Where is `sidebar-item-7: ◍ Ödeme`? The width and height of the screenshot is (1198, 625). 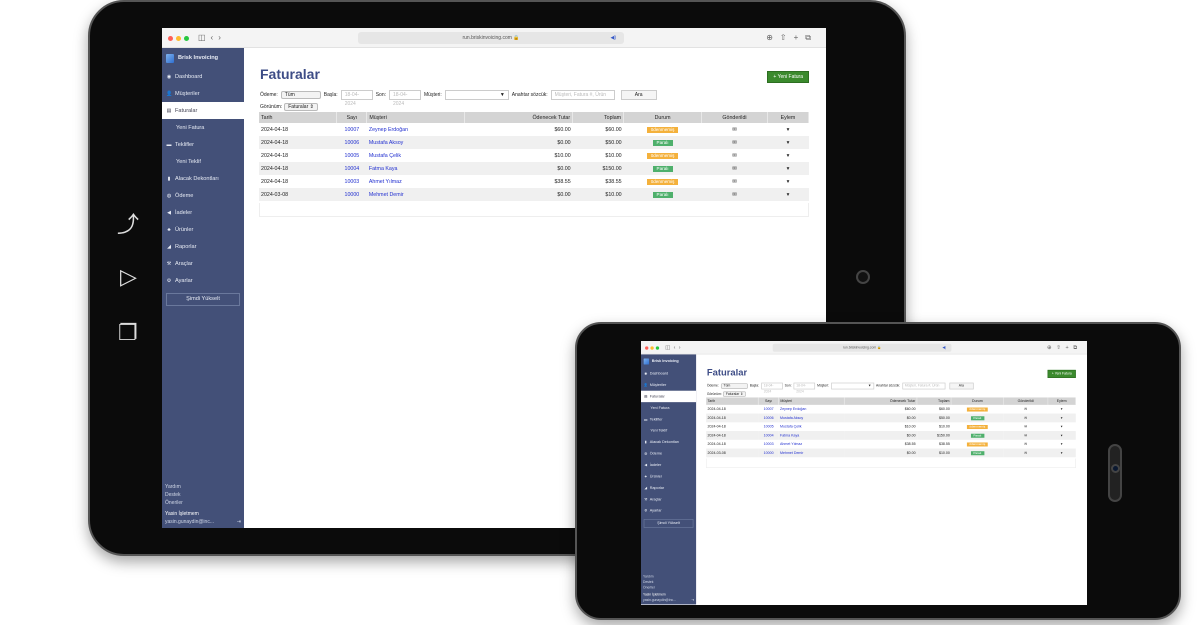 sidebar-item-7: ◍ Ödeme is located at coordinates (668, 453).